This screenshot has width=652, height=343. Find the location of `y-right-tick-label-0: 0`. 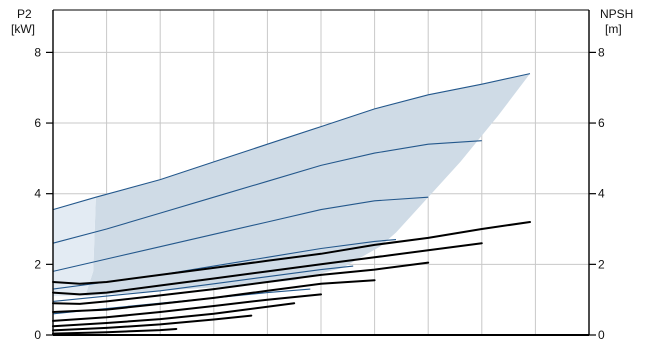

y-right-tick-label-0: 0 is located at coordinates (601, 335).